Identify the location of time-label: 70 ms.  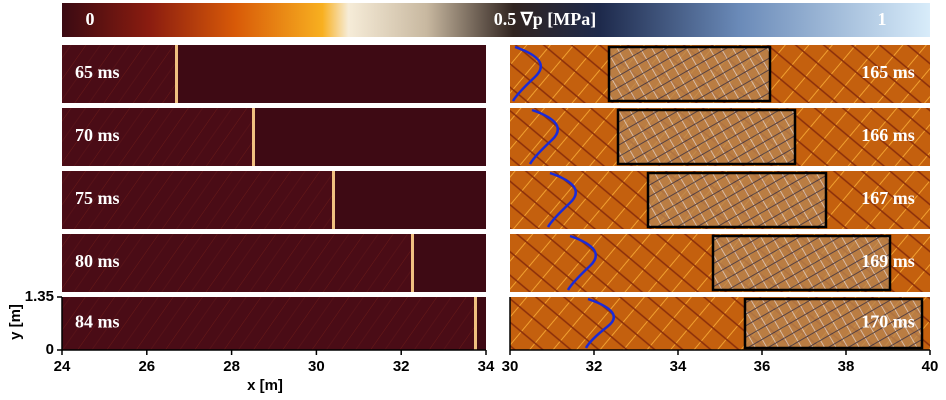
(97, 135).